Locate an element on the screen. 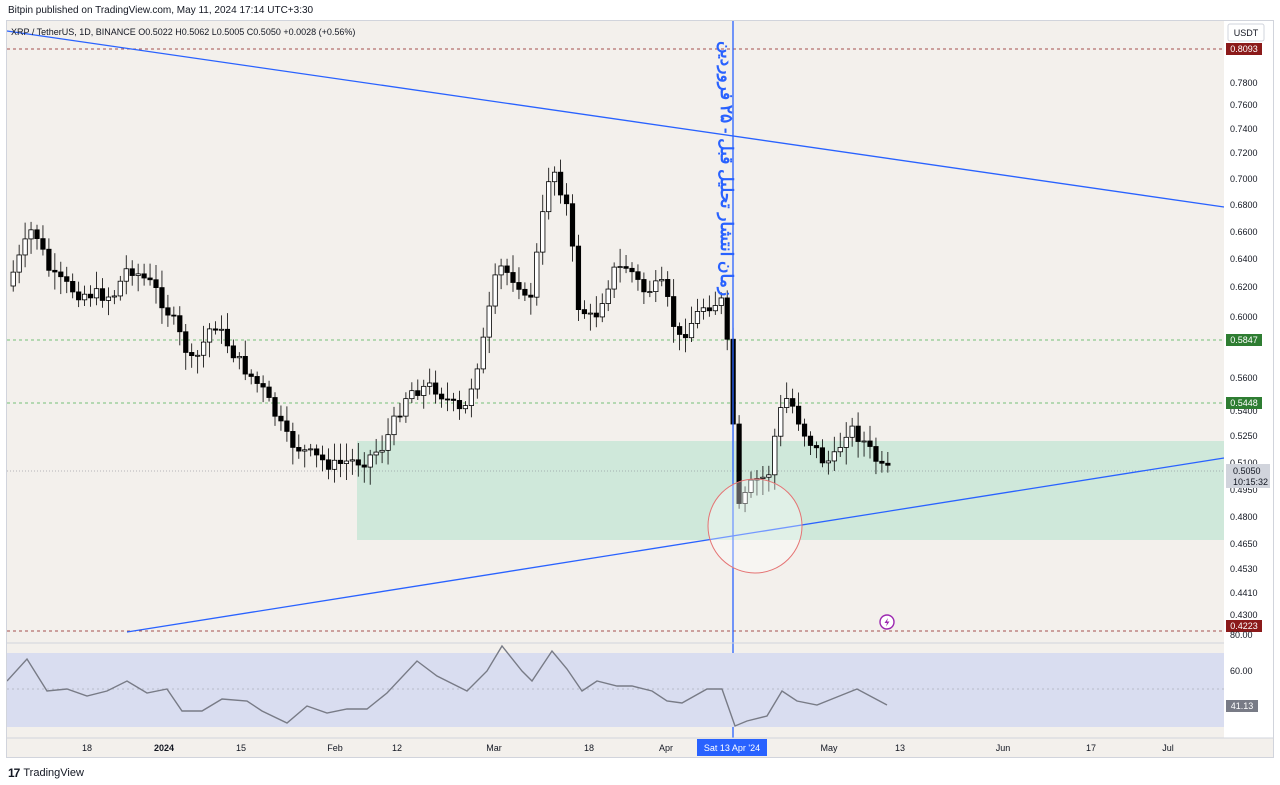 This screenshot has width=1280, height=785. price-axis-bg is located at coordinates (1248, 379).